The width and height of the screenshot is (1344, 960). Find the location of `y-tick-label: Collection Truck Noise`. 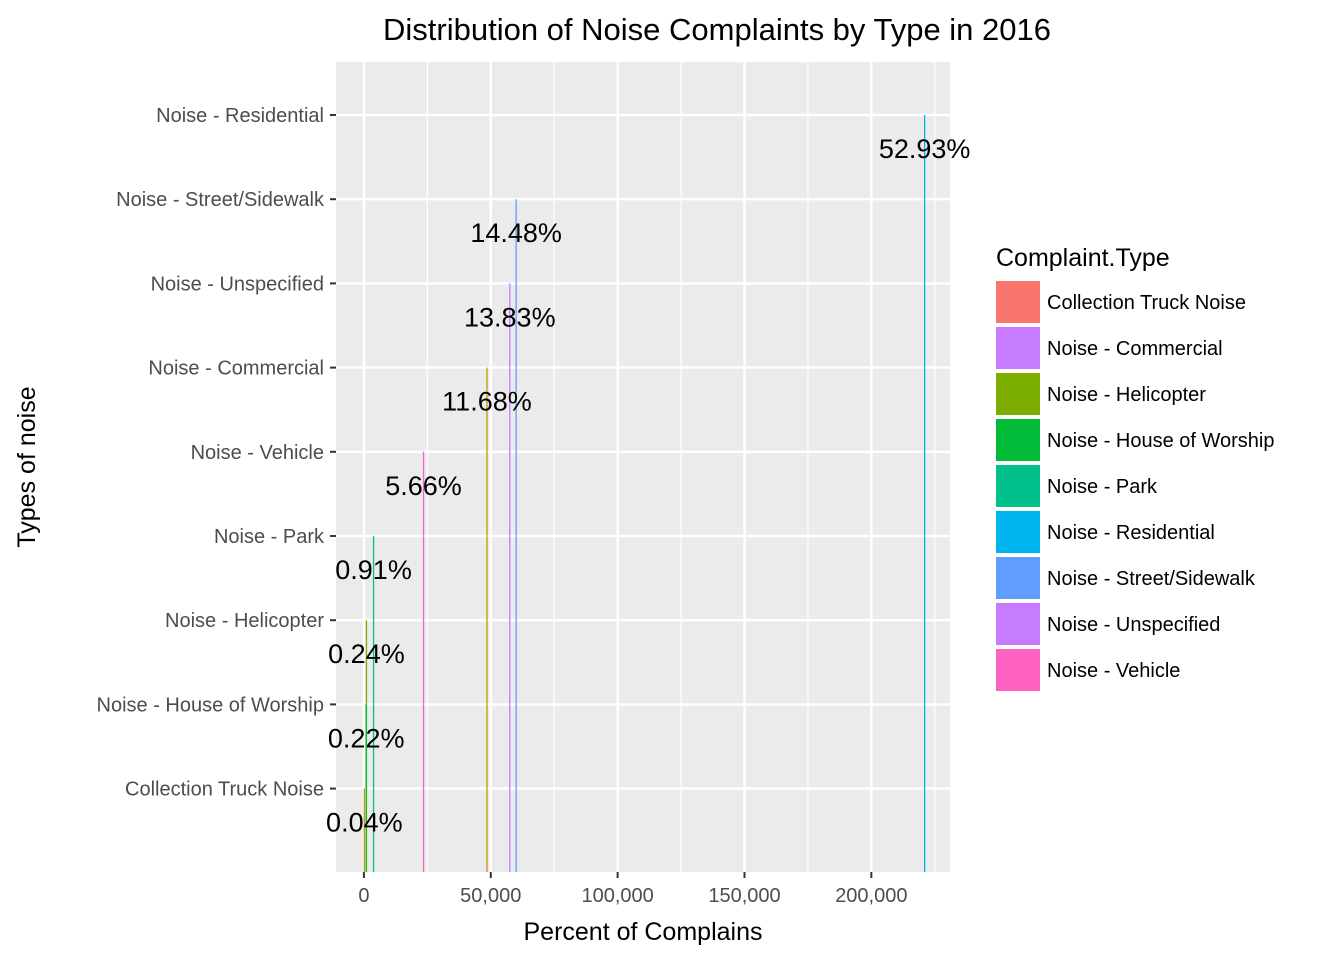

y-tick-label: Collection Truck Noise is located at coordinates (224, 790).